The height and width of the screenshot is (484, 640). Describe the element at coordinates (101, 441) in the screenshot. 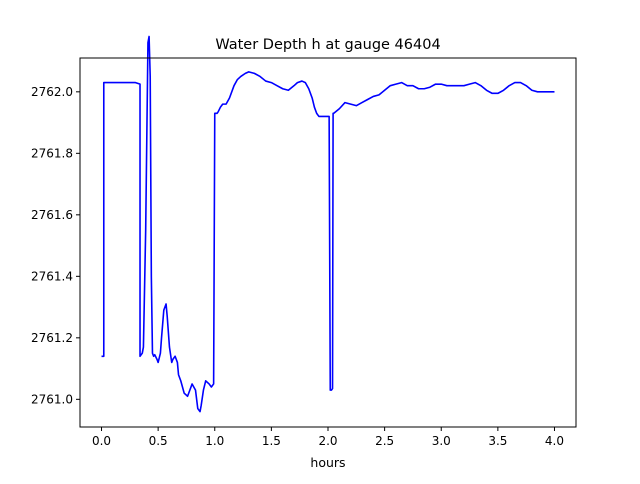

I see `x-tick-label: 0.0` at that location.